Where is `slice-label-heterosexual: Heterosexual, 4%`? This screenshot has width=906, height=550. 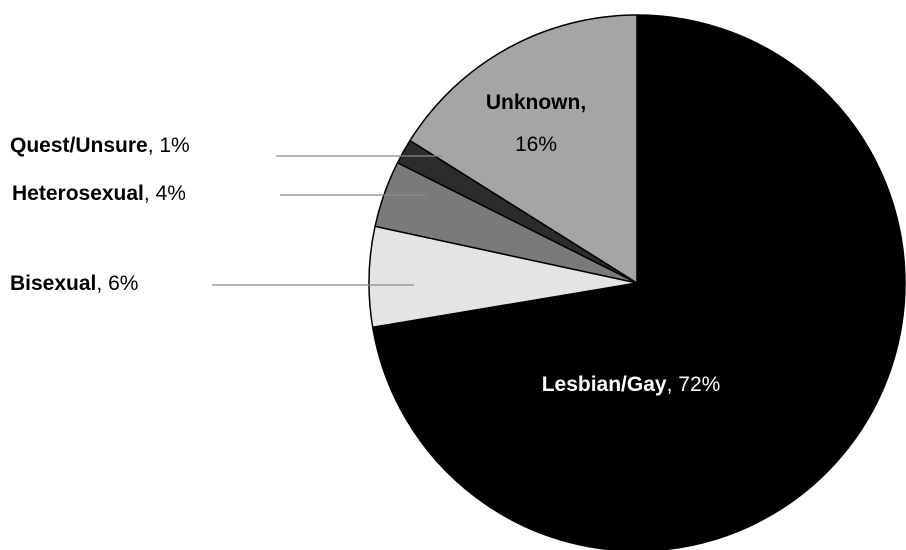
slice-label-heterosexual: Heterosexual, 4% is located at coordinates (99, 193).